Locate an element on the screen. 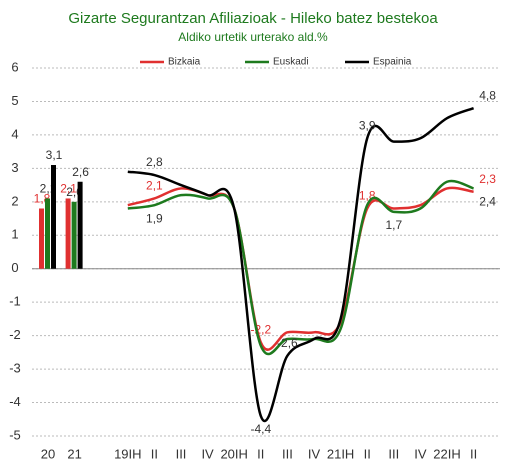 Image resolution: width=506 pixels, height=463 pixels. x-tick-label: 21 is located at coordinates (74, 453).